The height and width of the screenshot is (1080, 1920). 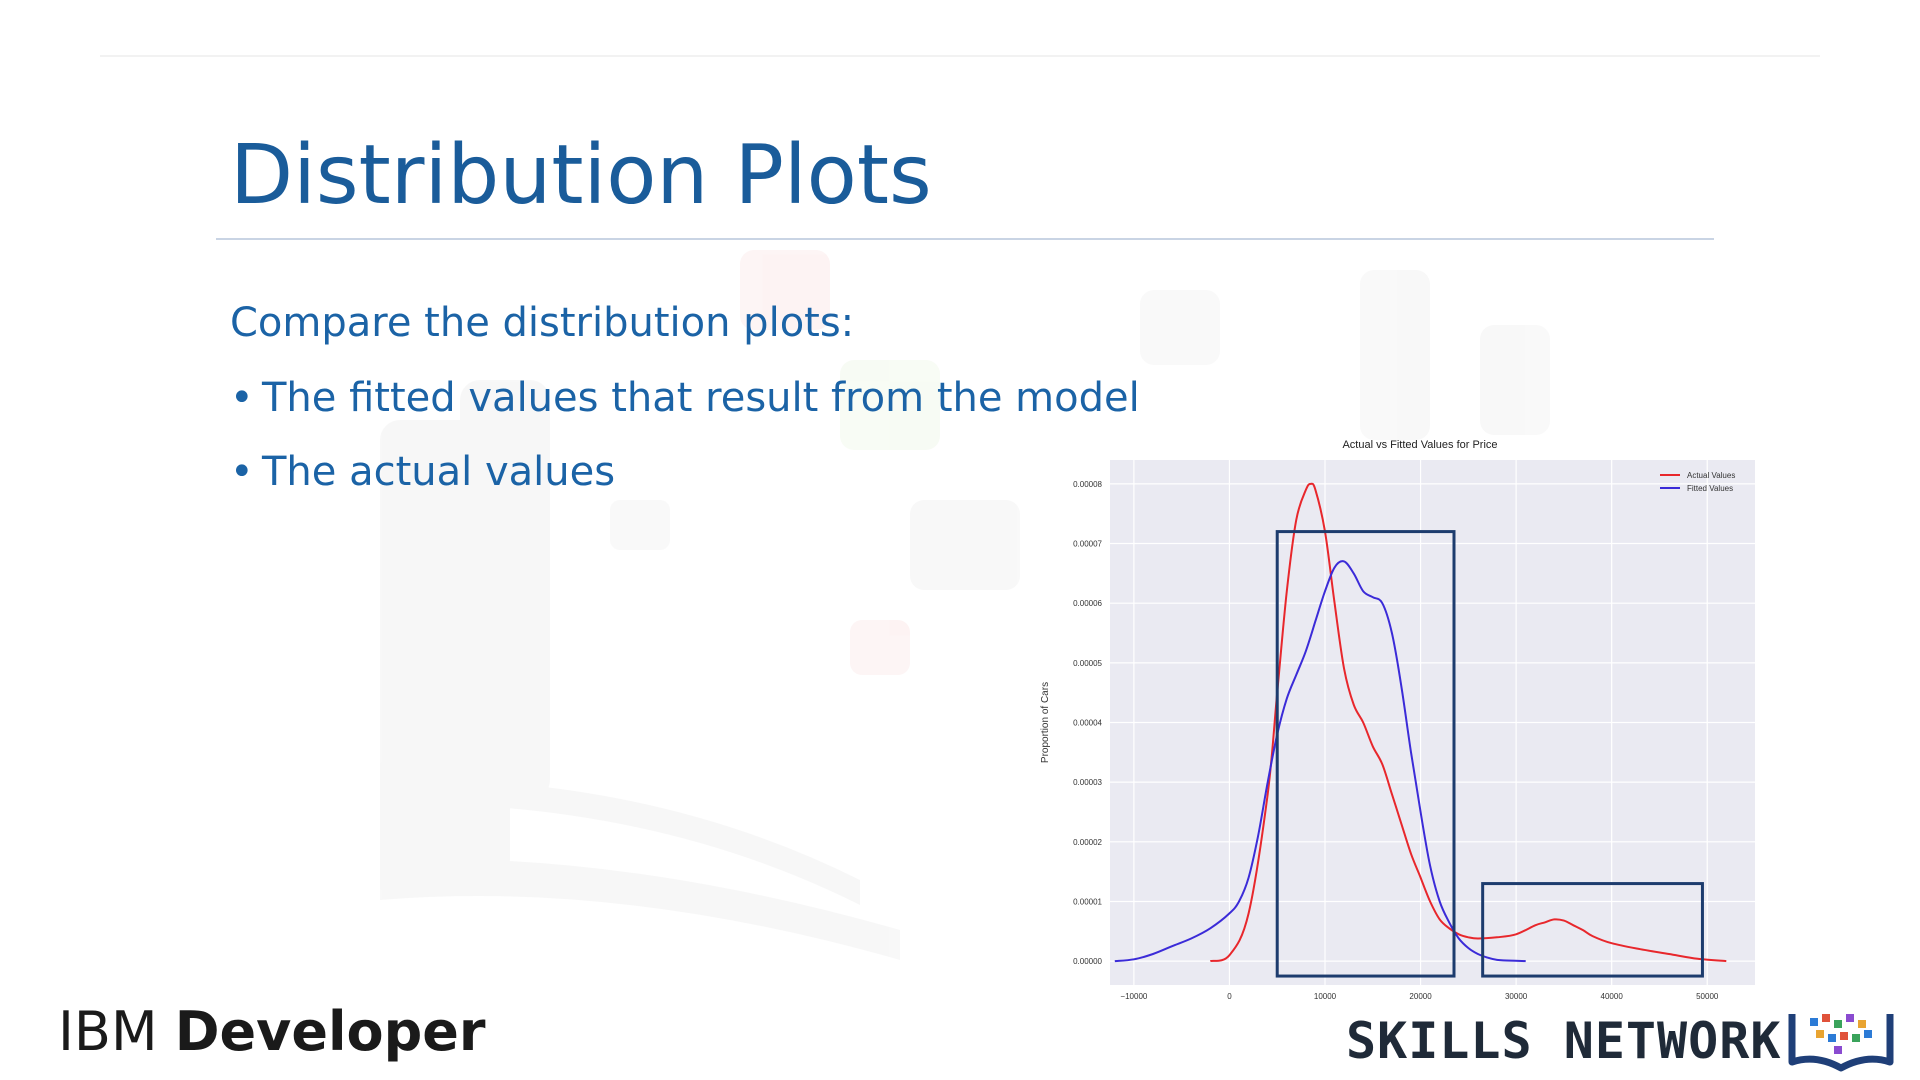 What do you see at coordinates (1841, 1043) in the screenshot?
I see `skills-network-book-icon` at bounding box center [1841, 1043].